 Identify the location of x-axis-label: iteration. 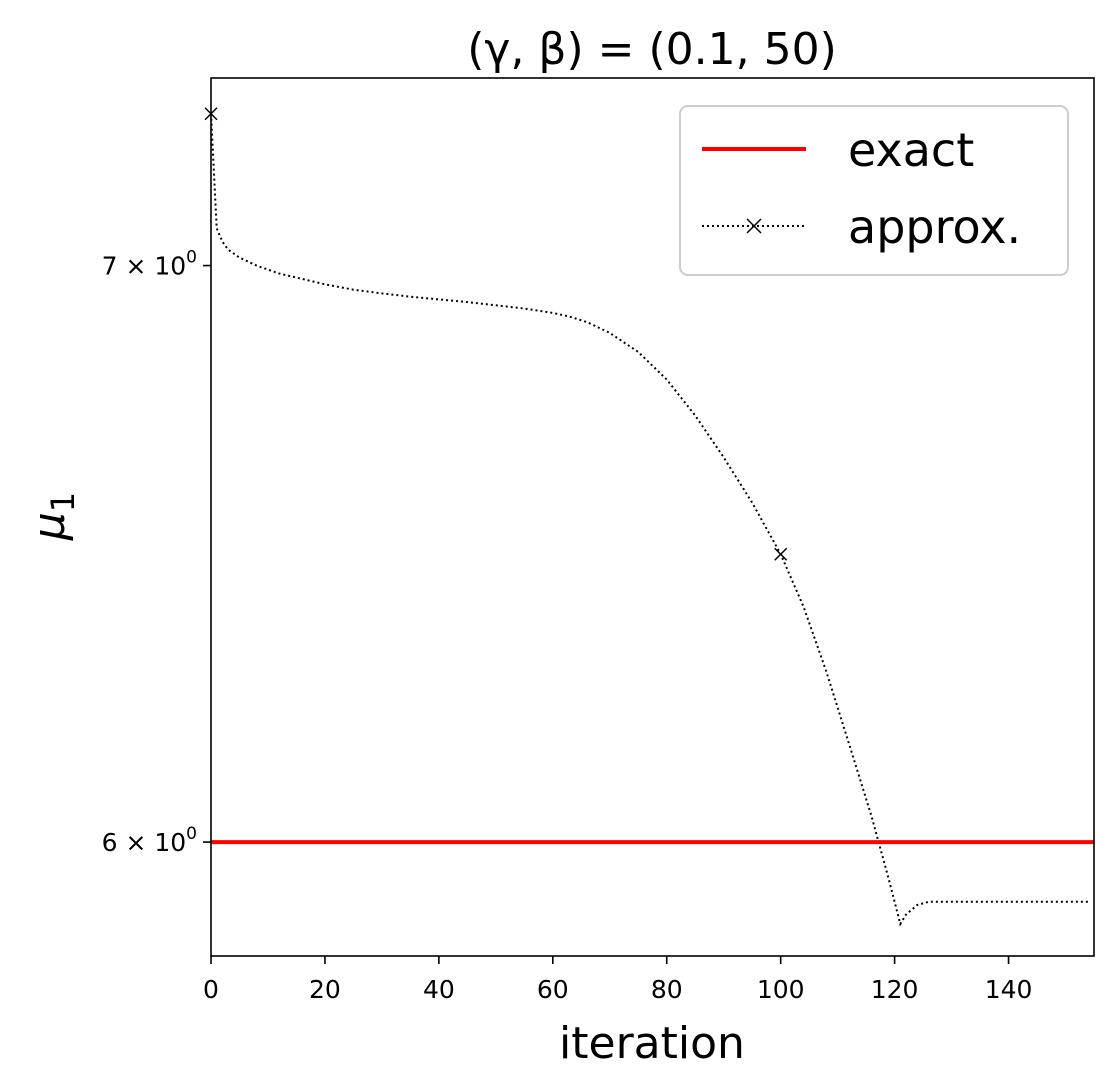
(652, 1043).